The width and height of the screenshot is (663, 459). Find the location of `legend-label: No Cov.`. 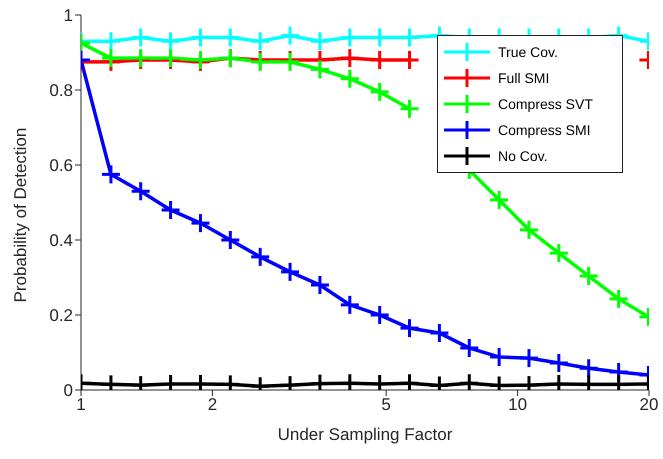

legend-label: No Cov. is located at coordinates (523, 156).